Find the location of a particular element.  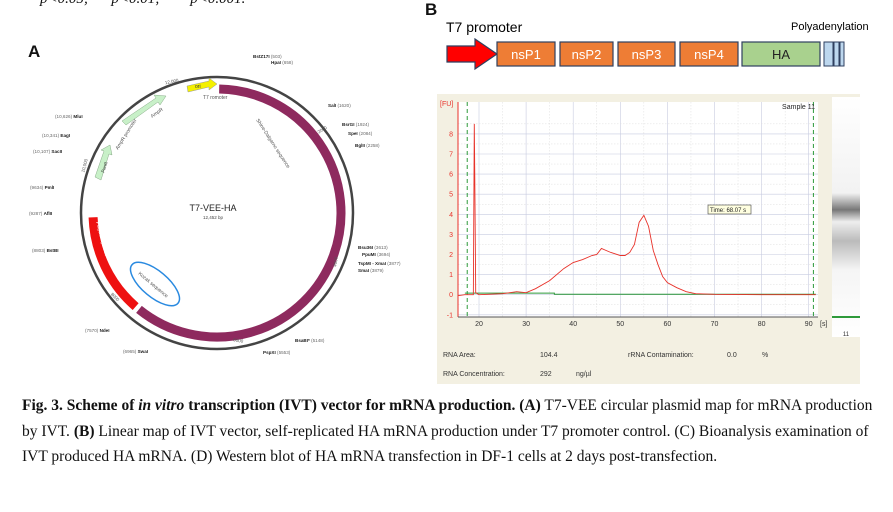

site-label: SpeI (2084) is located at coordinates (360, 133).